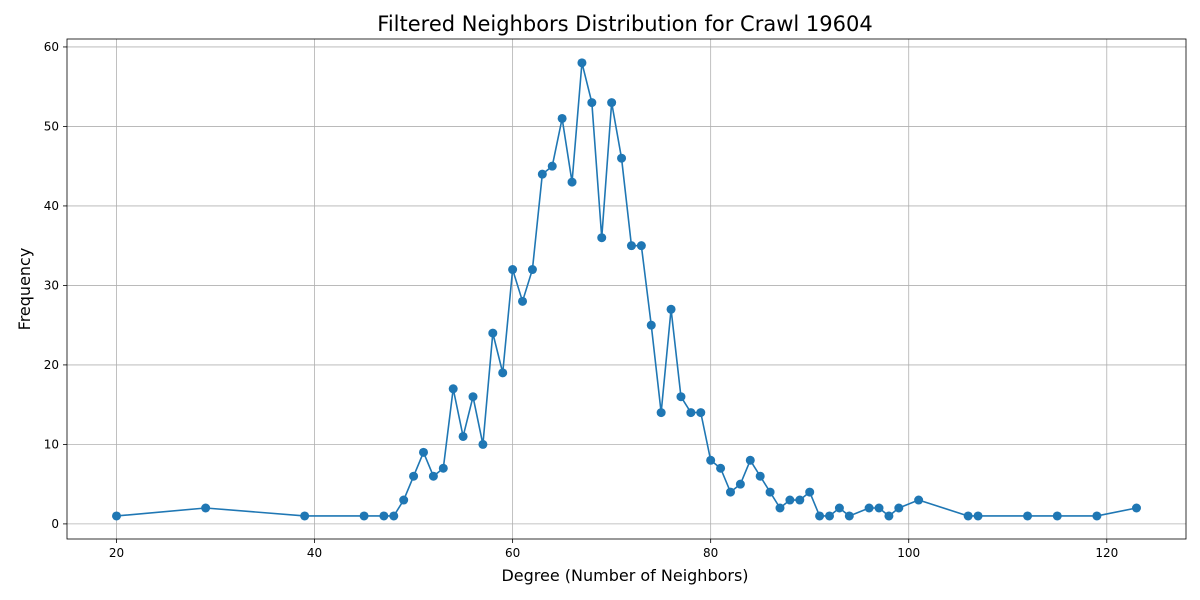 This screenshot has width=1200, height=600. What do you see at coordinates (51, 365) in the screenshot?
I see `y-tick-label: 20` at bounding box center [51, 365].